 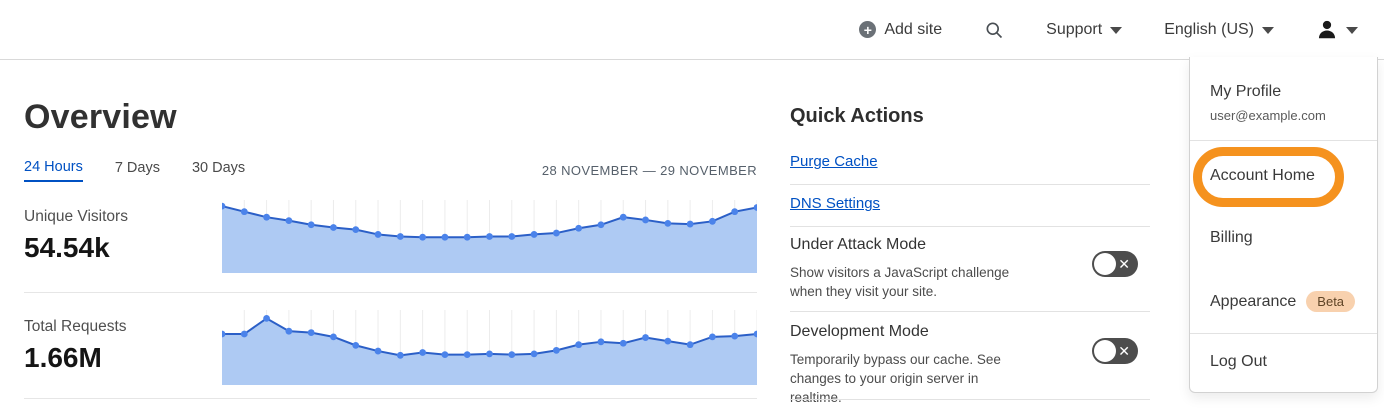 I want to click on menu-item-billing: Billing, so click(x=1231, y=238).